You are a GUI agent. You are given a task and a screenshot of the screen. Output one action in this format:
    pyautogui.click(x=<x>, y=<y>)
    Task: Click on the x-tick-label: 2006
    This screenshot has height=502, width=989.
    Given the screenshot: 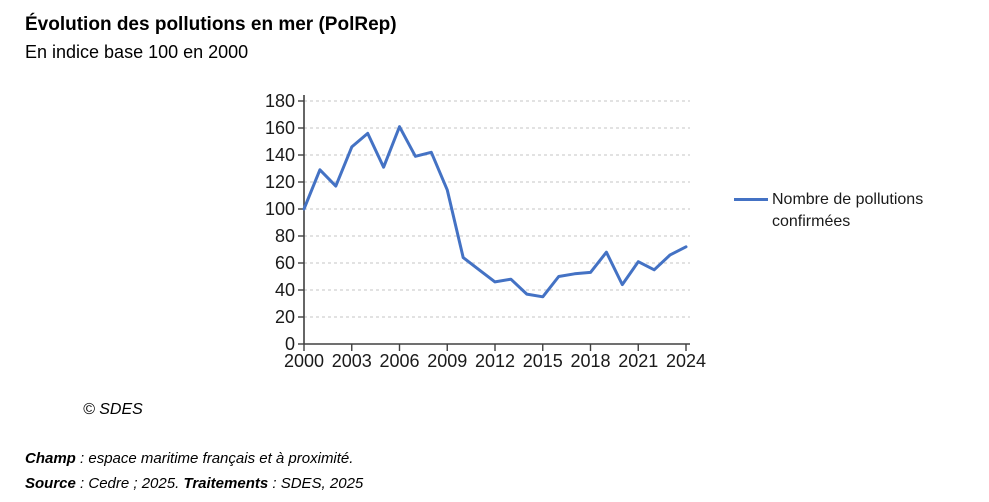 What is the action you would take?
    pyautogui.click(x=399, y=361)
    